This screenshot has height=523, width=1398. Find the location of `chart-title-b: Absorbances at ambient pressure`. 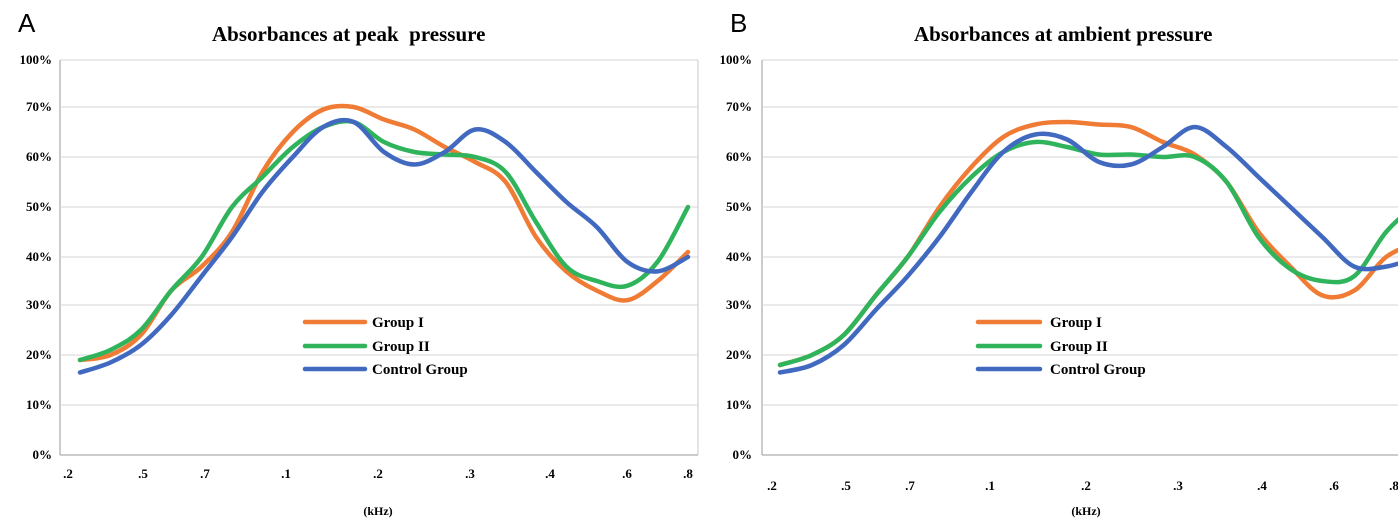

chart-title-b: Absorbances at ambient pressure is located at coordinates (1063, 34).